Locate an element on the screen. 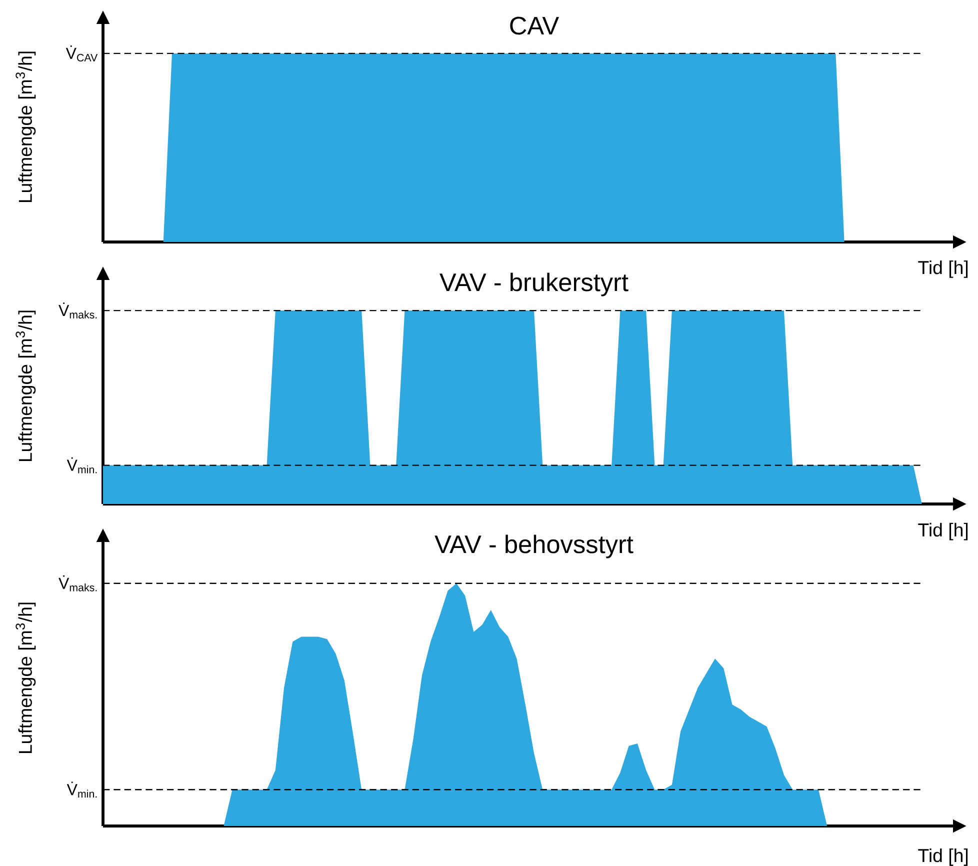 This screenshot has width=978, height=866. ref-line-label: V̇$_{CAV}$ is located at coordinates (82, 54).